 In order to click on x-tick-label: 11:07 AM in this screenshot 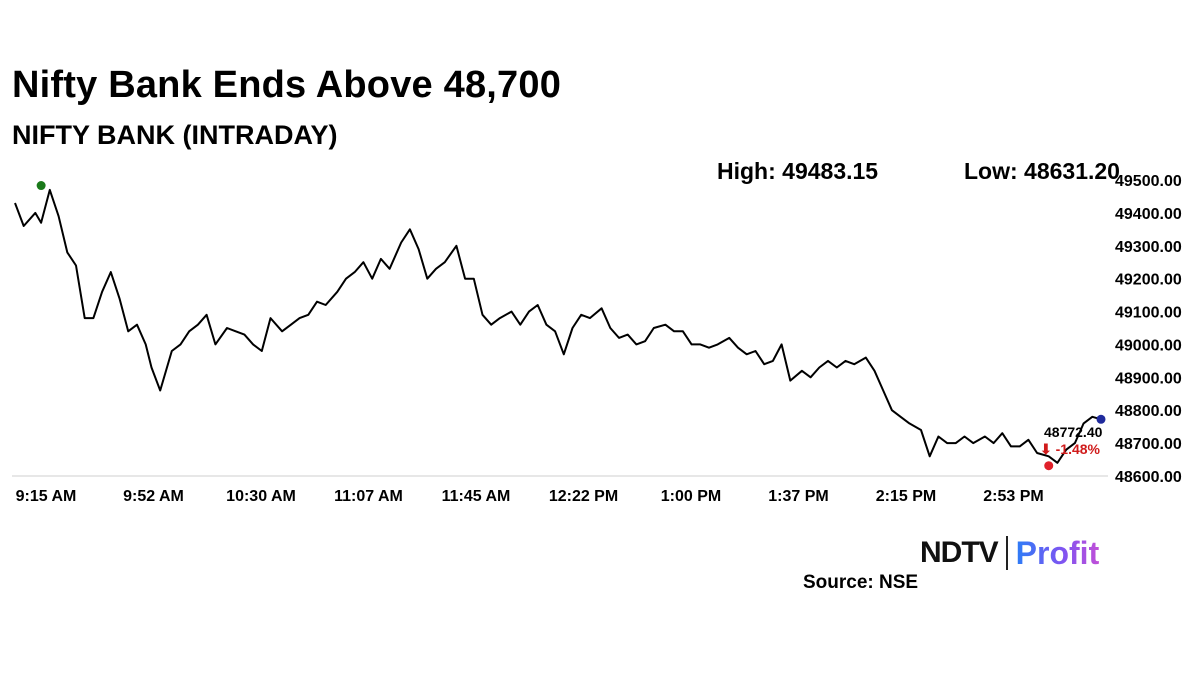, I will do `click(368, 496)`.